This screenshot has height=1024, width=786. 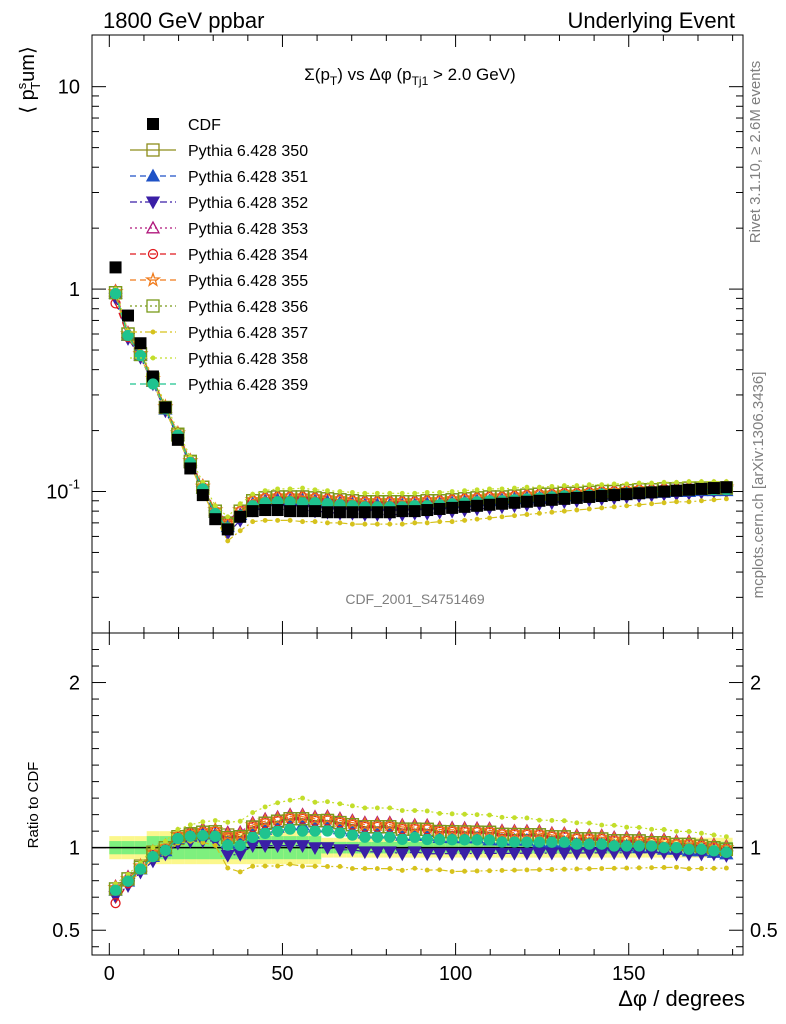 I want to click on legend-label: Pythia 6.428 352, so click(x=248, y=203).